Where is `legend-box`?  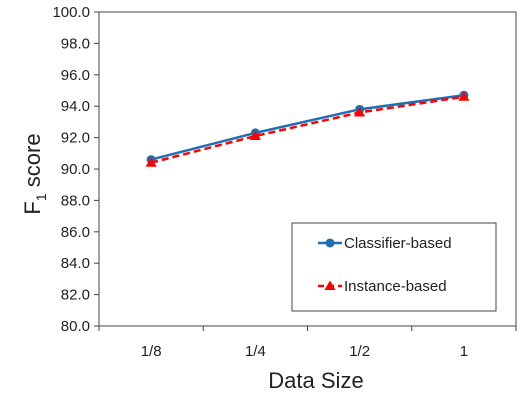
legend-box is located at coordinates (394, 267).